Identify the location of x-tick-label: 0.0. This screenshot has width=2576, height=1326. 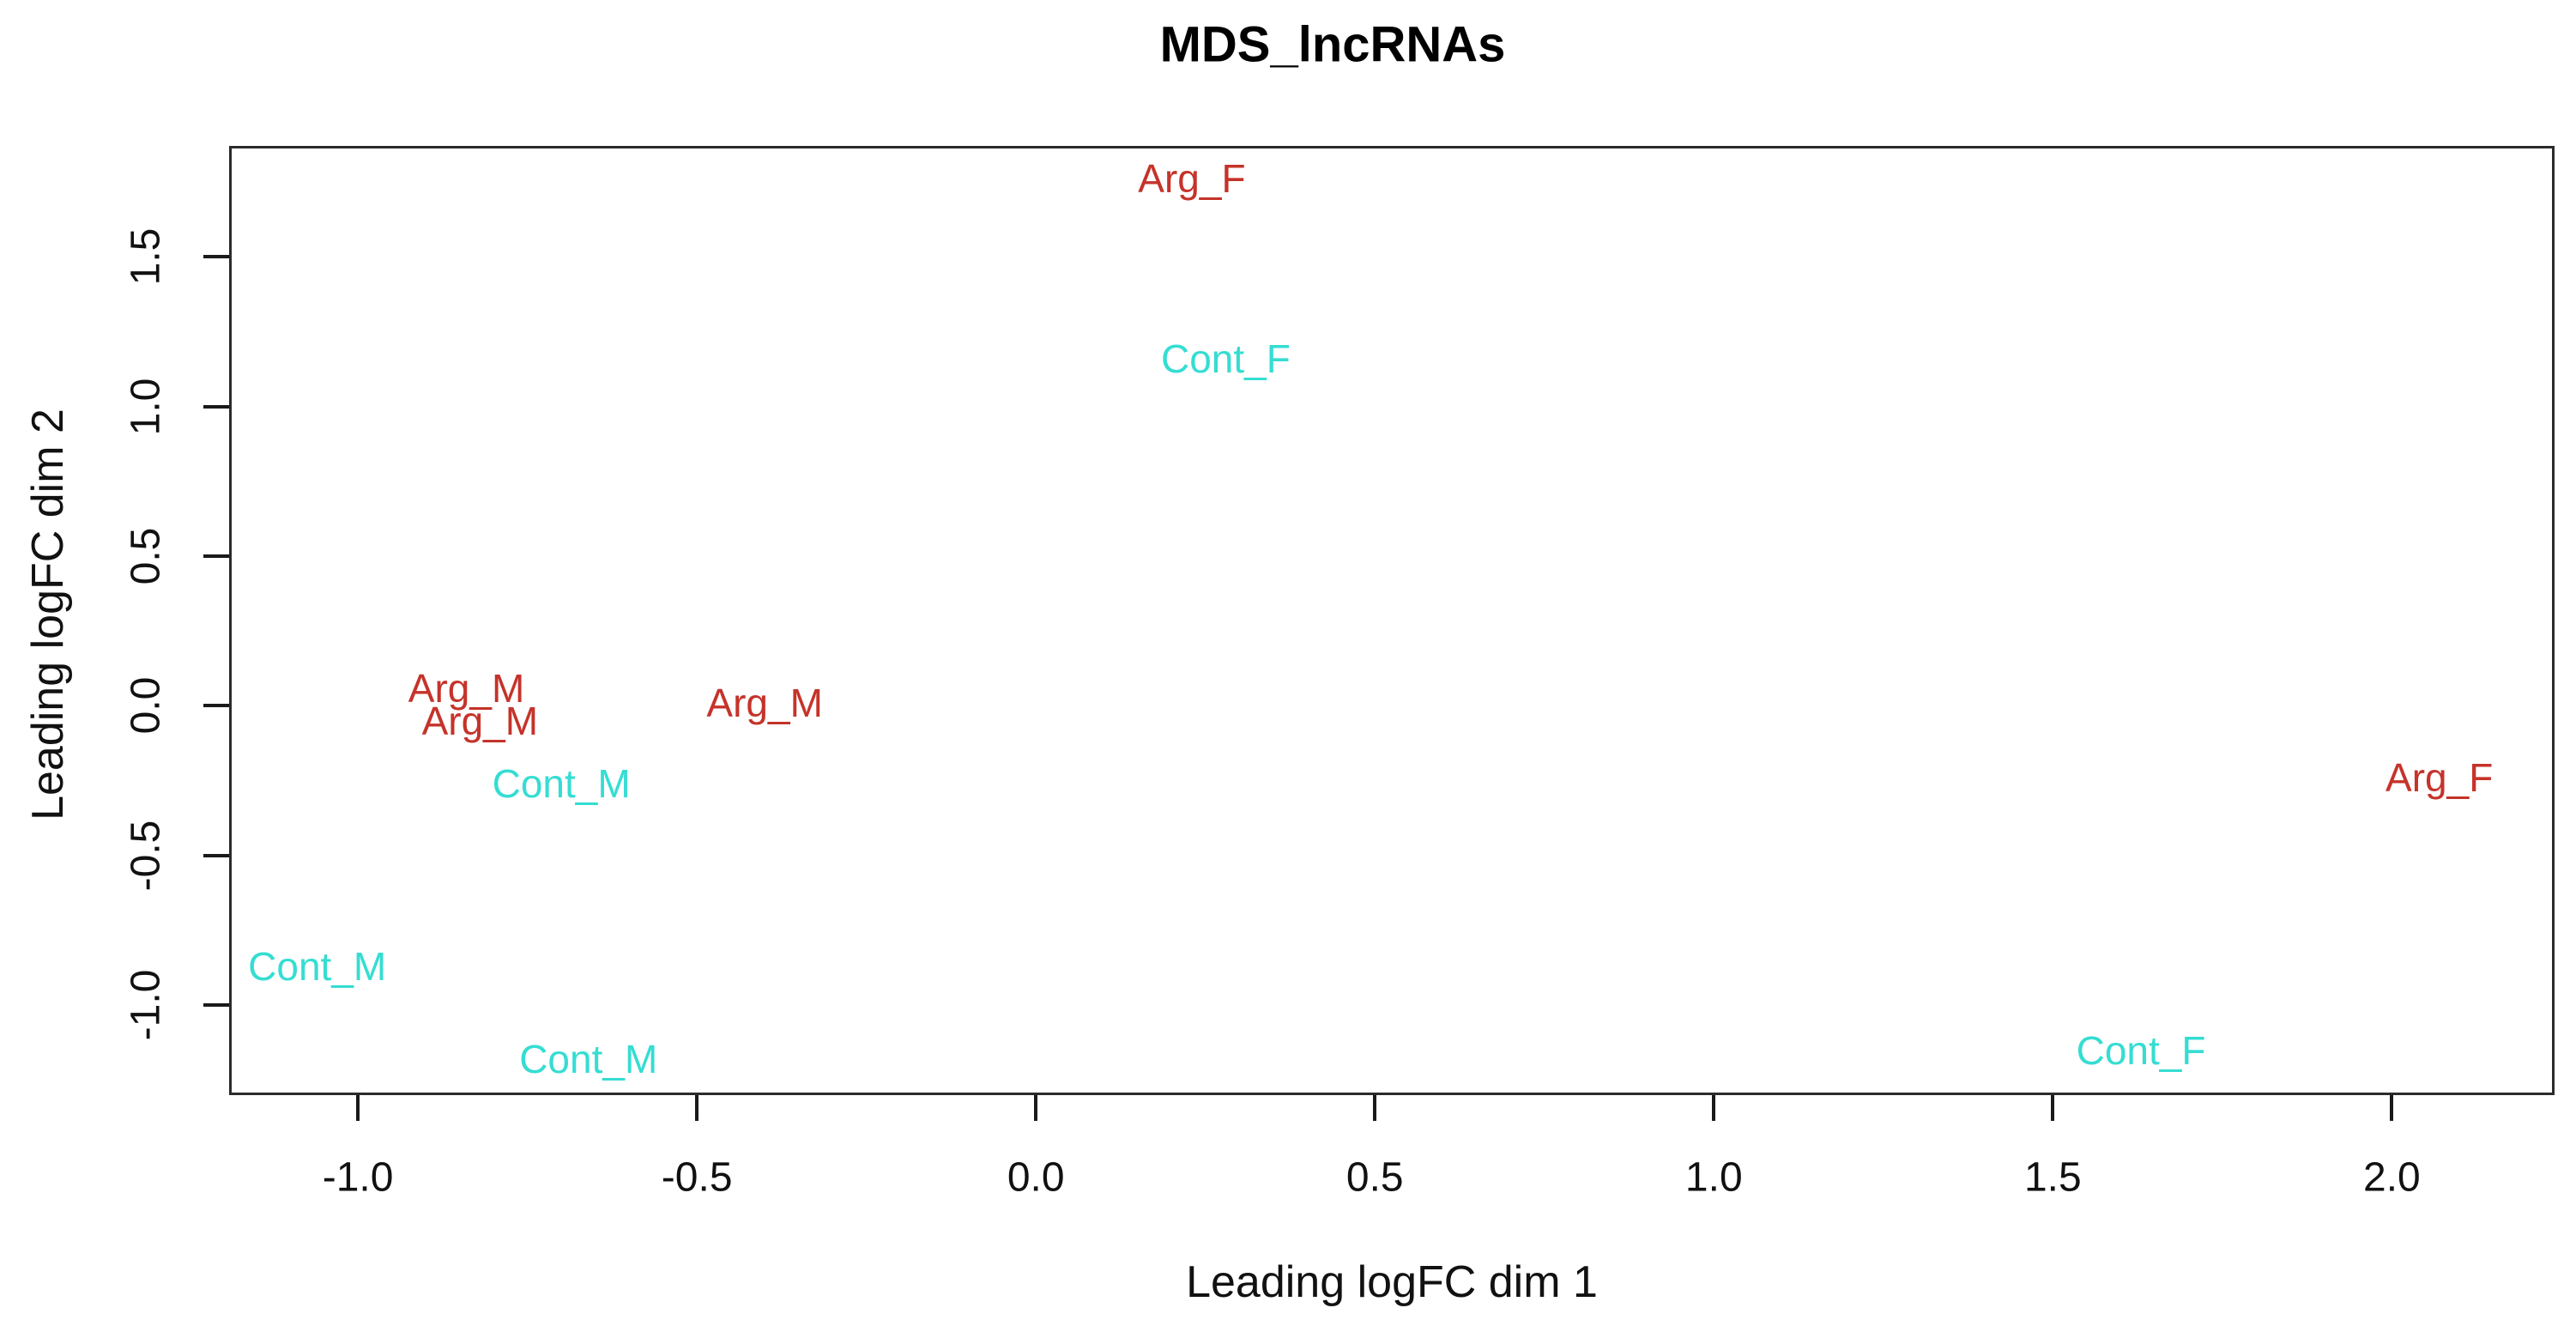
(1036, 1178).